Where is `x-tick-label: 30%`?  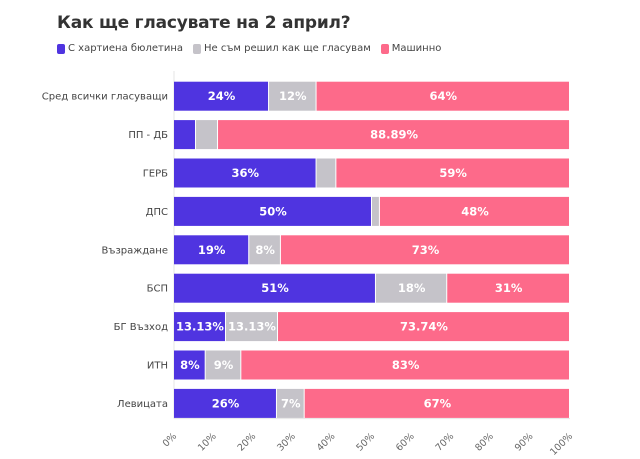 x-tick-label: 30% is located at coordinates (286, 442).